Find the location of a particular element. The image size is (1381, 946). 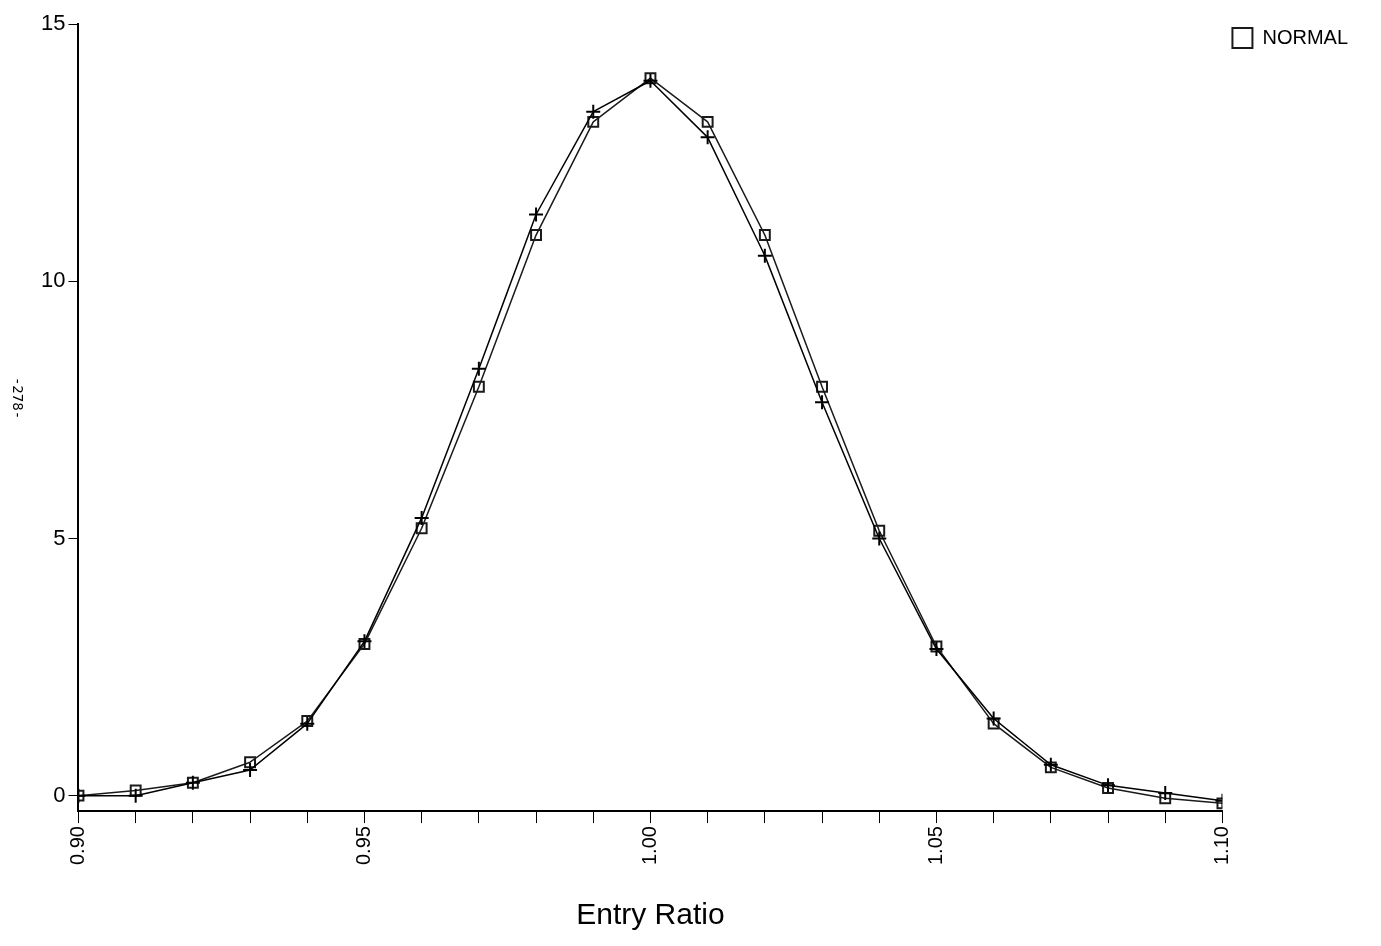

y-tick-label: 5 is located at coordinates (59, 537).